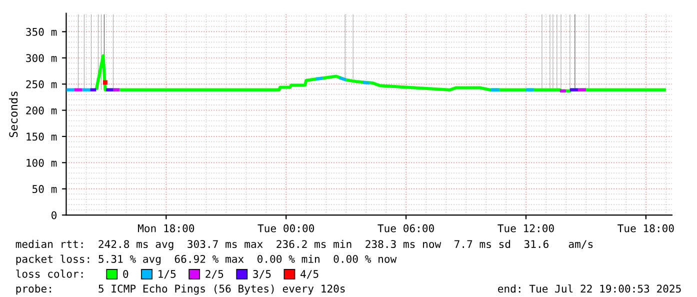  Describe the element at coordinates (309, 274) in the screenshot. I see `legend-label: 4/5` at that location.